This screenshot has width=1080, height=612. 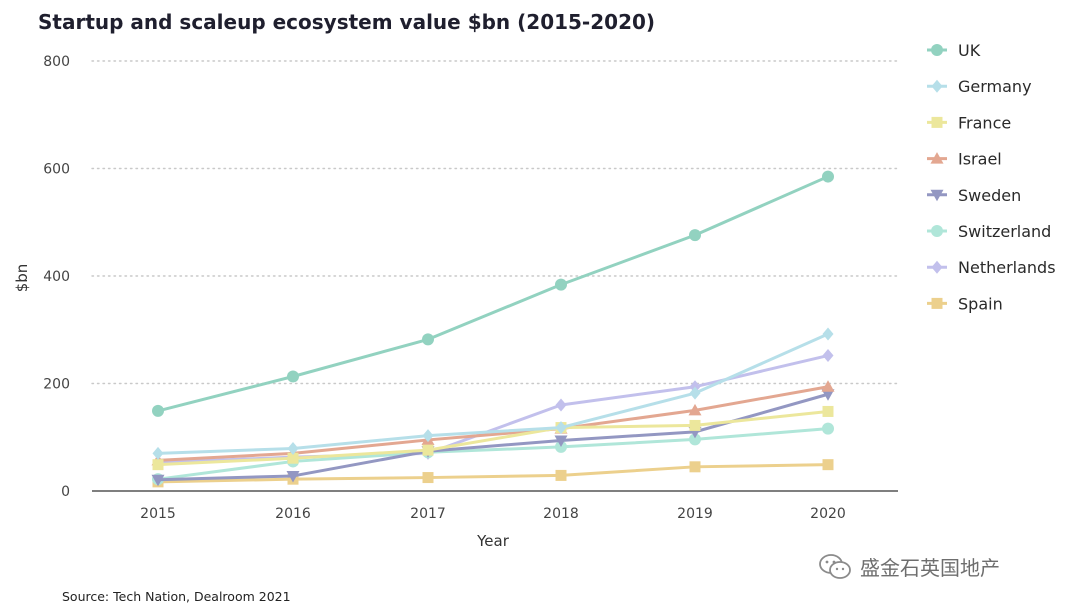 I want to click on series-line-france, so click(x=493, y=438).